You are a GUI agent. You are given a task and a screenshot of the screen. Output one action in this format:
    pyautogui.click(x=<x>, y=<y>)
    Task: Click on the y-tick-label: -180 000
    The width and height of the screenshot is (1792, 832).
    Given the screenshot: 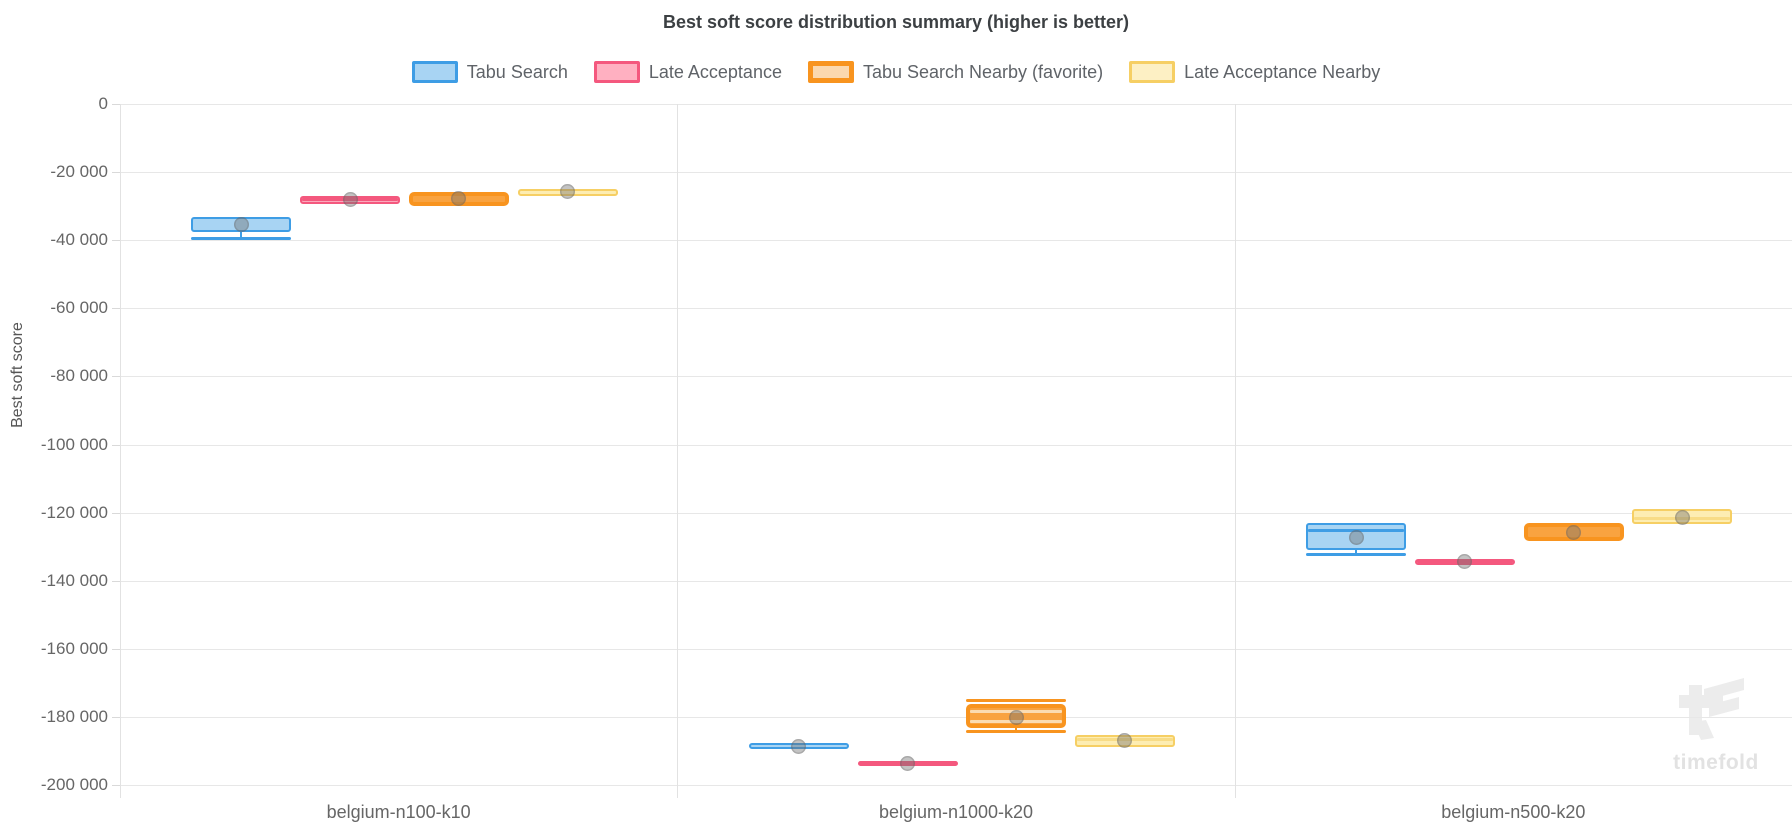 What is the action you would take?
    pyautogui.click(x=74, y=716)
    